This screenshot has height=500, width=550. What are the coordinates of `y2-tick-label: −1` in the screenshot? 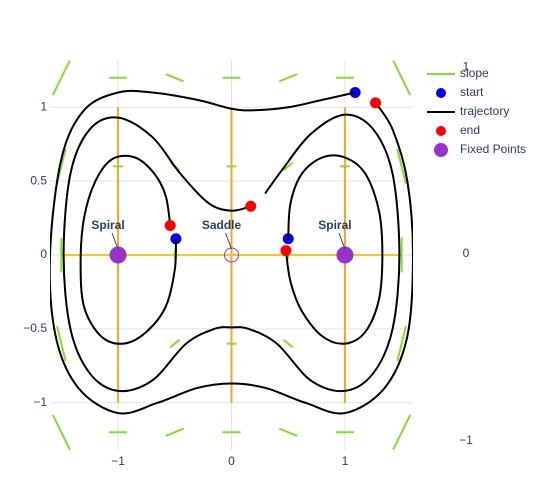 It's located at (466, 440).